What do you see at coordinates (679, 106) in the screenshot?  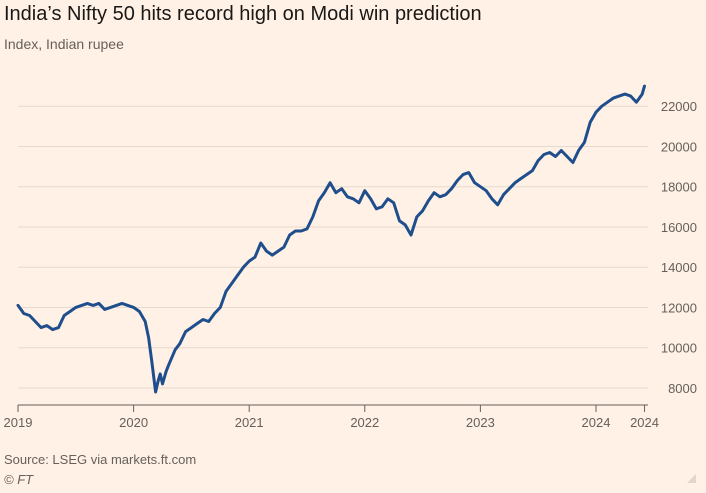 I see `y-tick-label: 22000` at bounding box center [679, 106].